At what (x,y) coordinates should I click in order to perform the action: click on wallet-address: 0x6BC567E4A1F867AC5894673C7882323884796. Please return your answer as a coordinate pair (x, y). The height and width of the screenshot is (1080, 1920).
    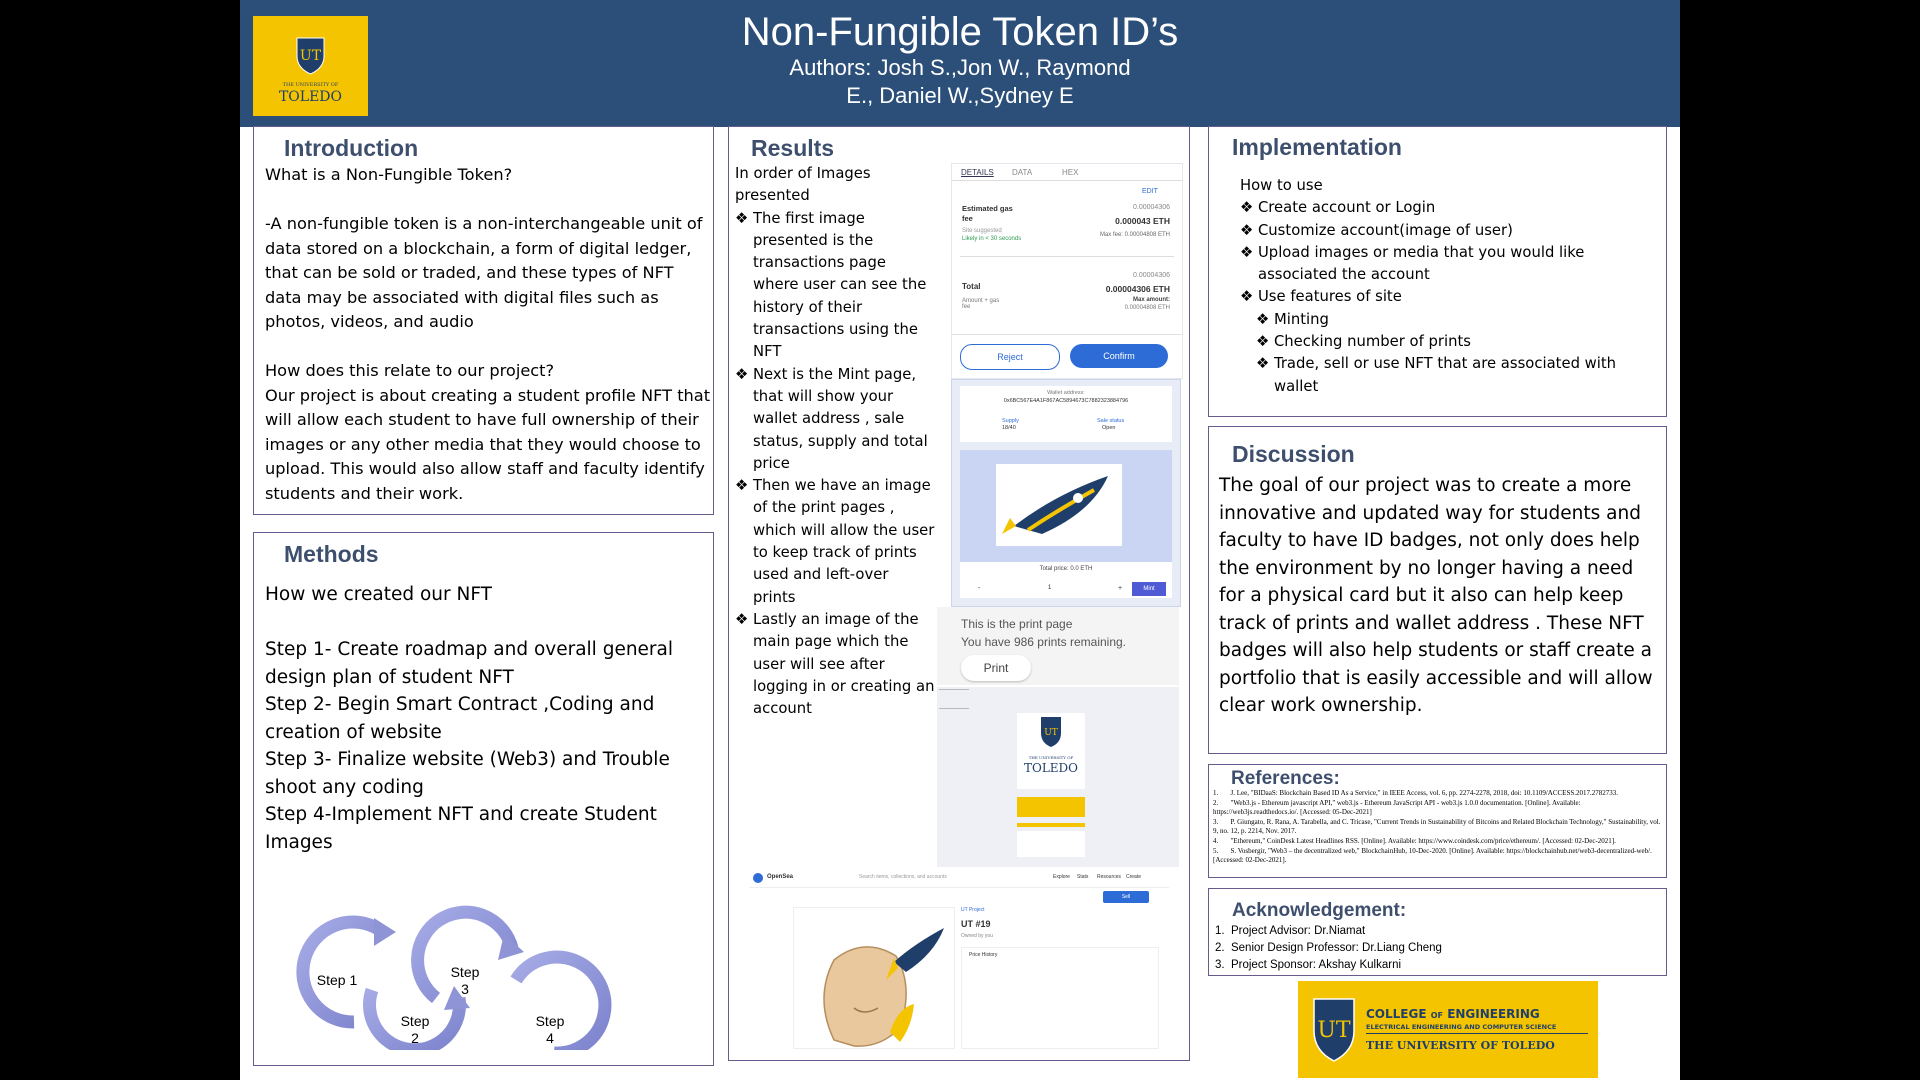
    Looking at the image, I should click on (1066, 401).